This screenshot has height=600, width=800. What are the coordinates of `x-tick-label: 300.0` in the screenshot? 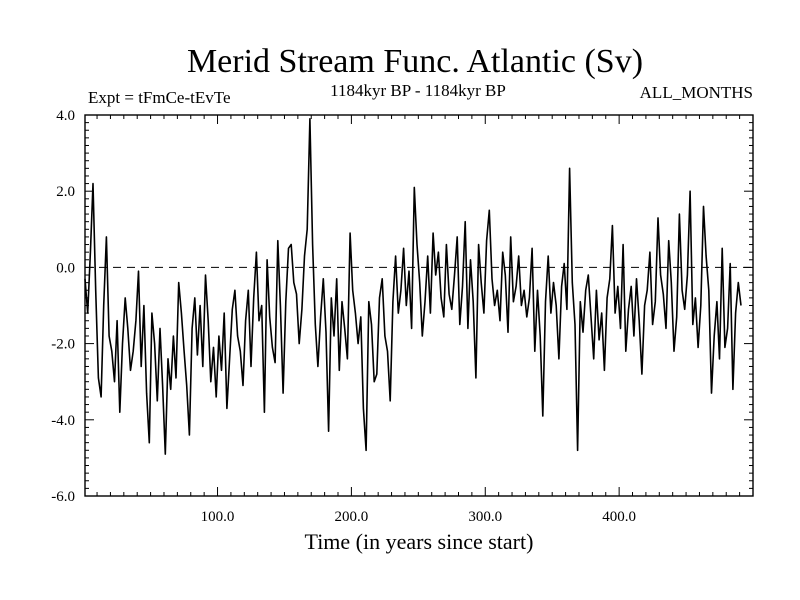 It's located at (485, 517).